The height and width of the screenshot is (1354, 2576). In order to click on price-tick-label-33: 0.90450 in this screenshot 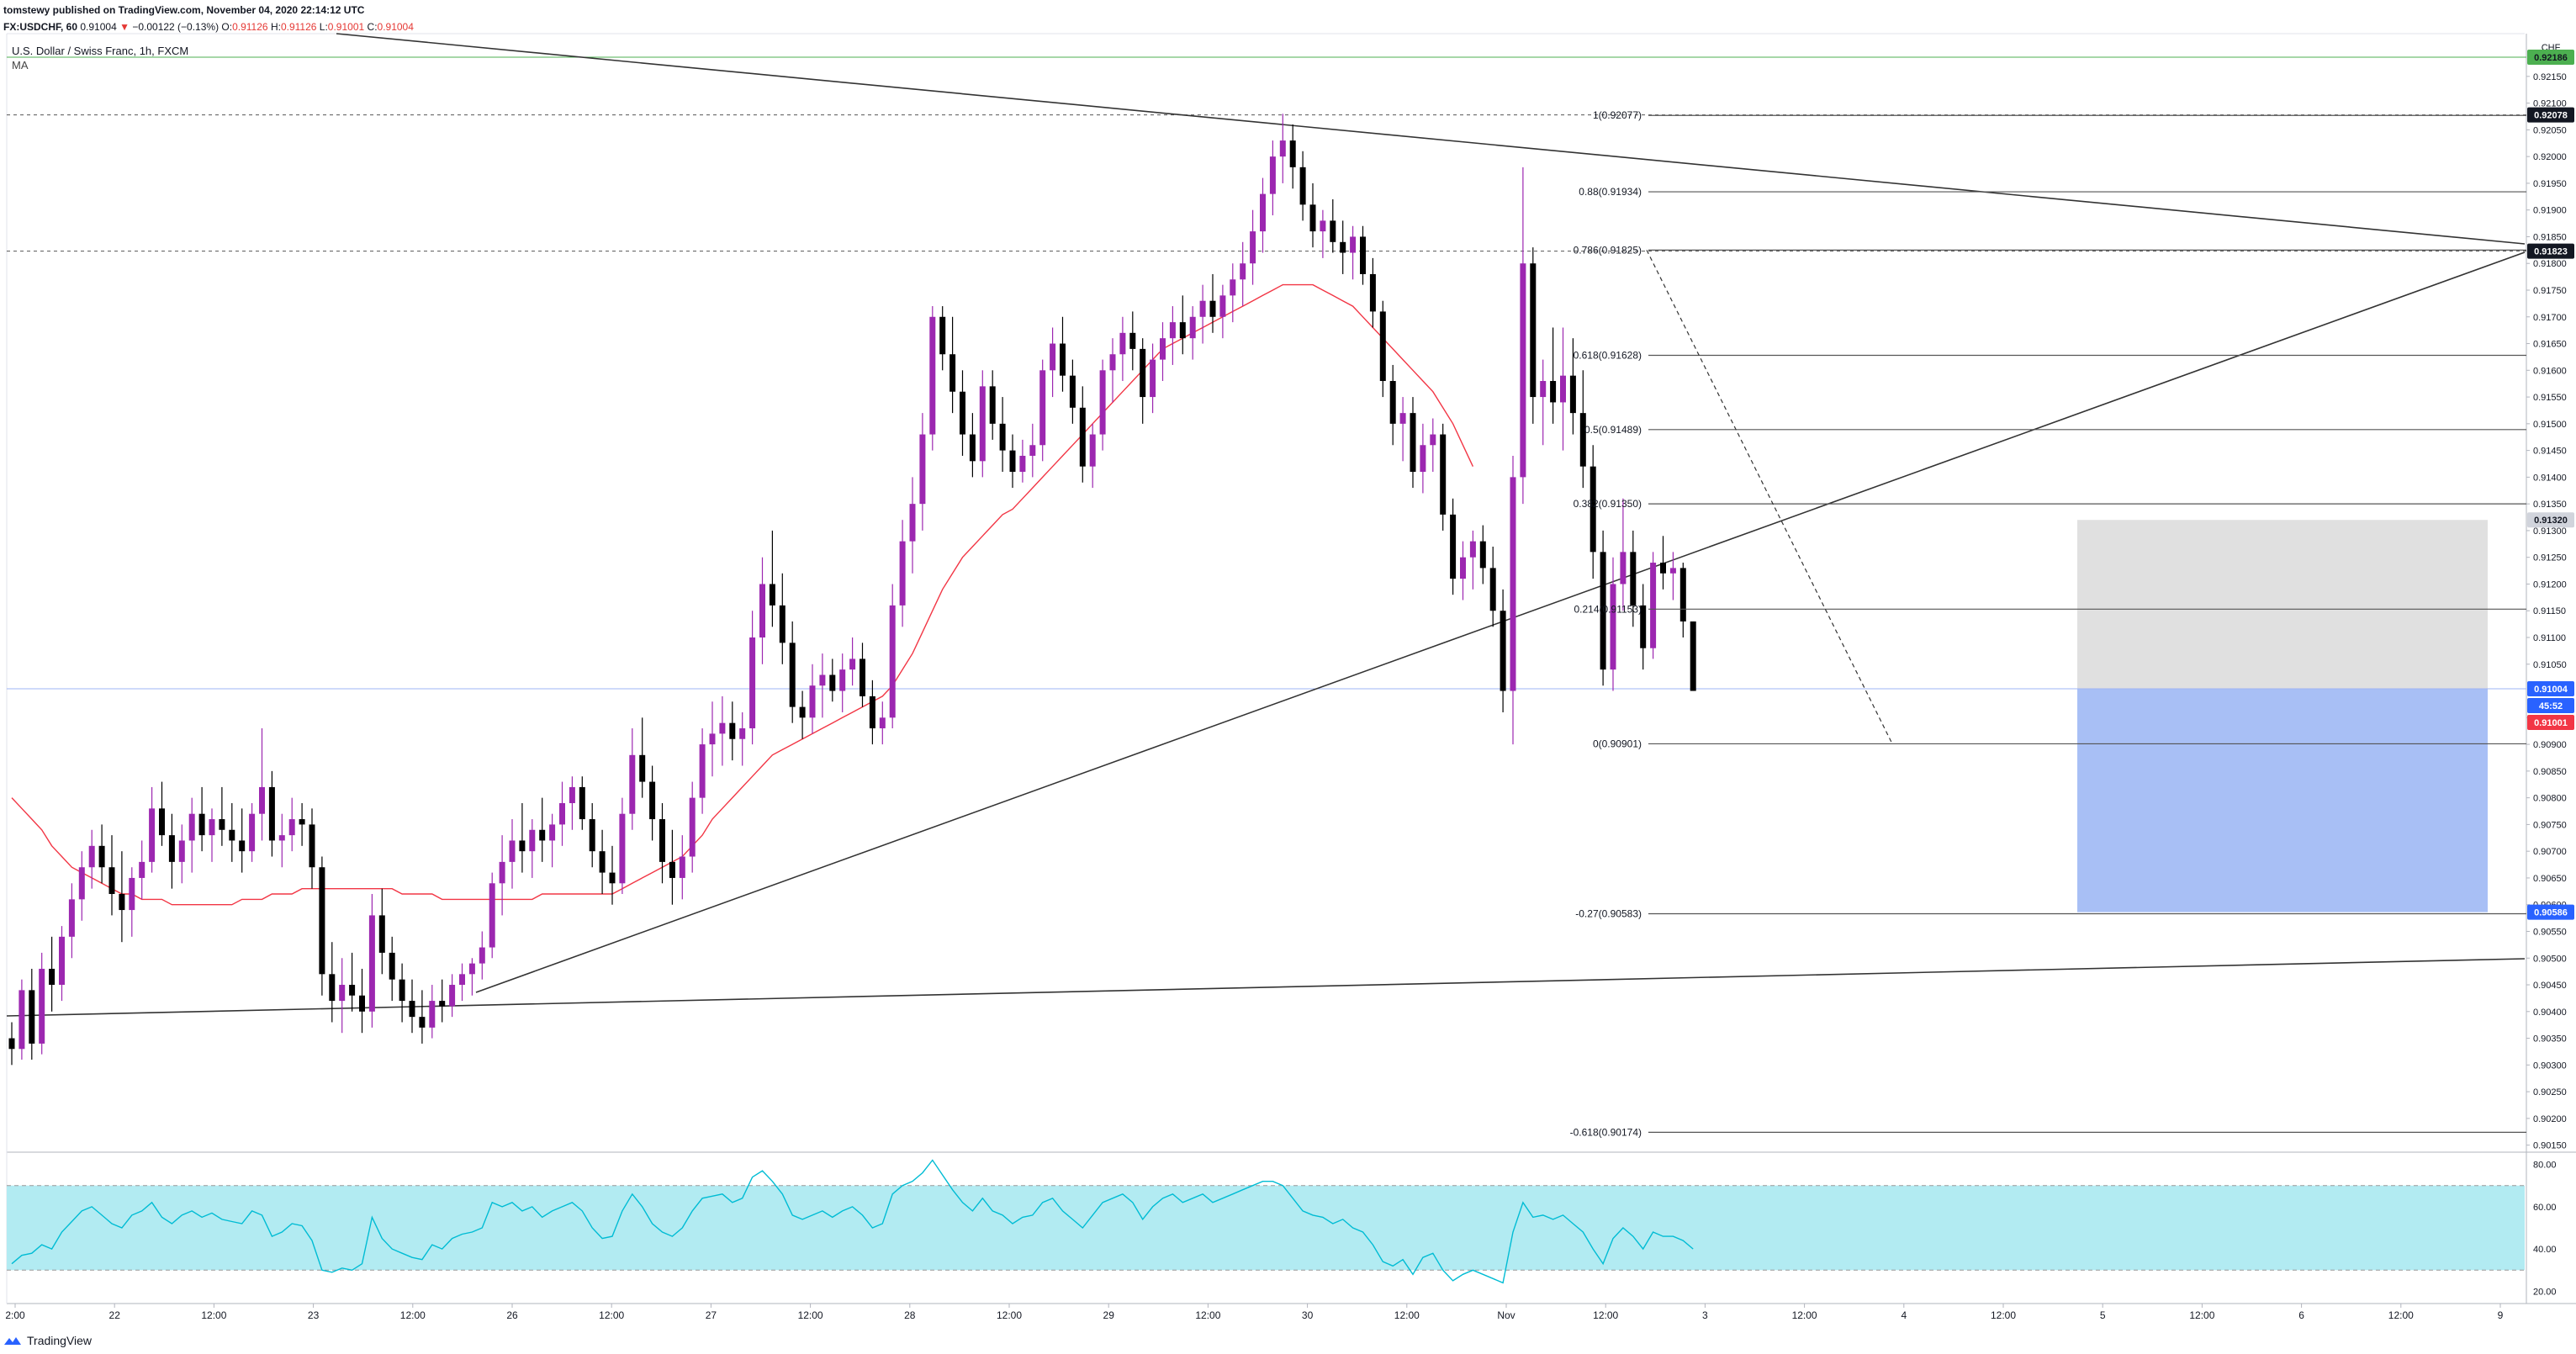, I will do `click(2550, 986)`.